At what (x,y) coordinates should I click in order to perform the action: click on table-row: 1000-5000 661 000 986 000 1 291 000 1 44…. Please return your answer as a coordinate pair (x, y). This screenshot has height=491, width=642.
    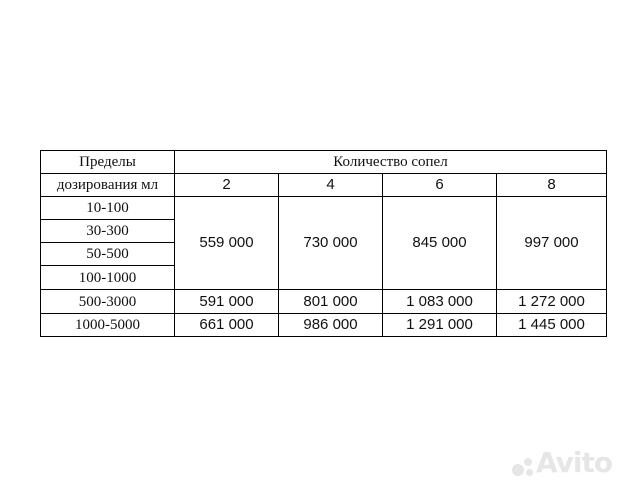
    Looking at the image, I should click on (323, 325).